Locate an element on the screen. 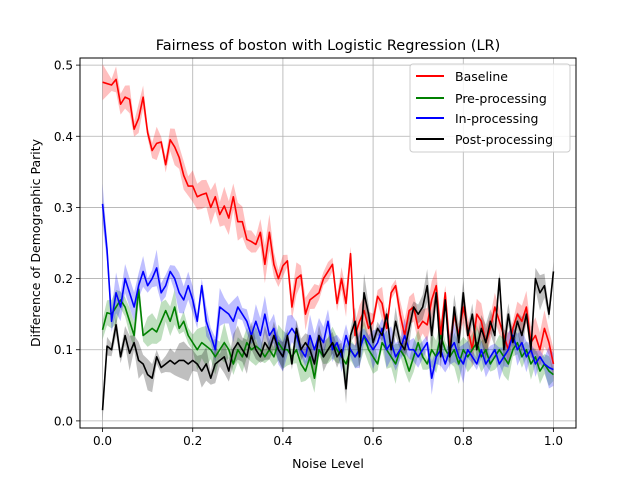  x-tick-label: 0.6 is located at coordinates (373, 441).